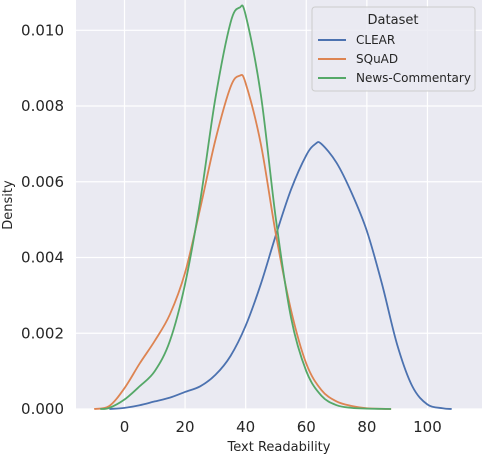 This screenshot has height=454, width=482. What do you see at coordinates (279, 447) in the screenshot?
I see `x-axis-label: Text Readability` at bounding box center [279, 447].